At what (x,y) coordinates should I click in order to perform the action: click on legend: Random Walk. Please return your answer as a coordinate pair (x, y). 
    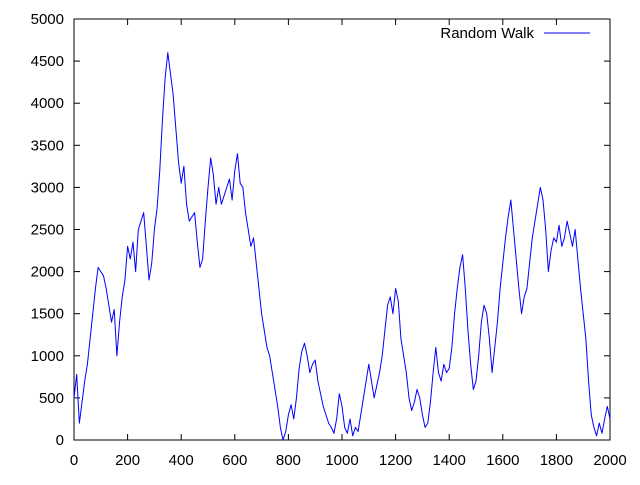
    Looking at the image, I should click on (515, 33).